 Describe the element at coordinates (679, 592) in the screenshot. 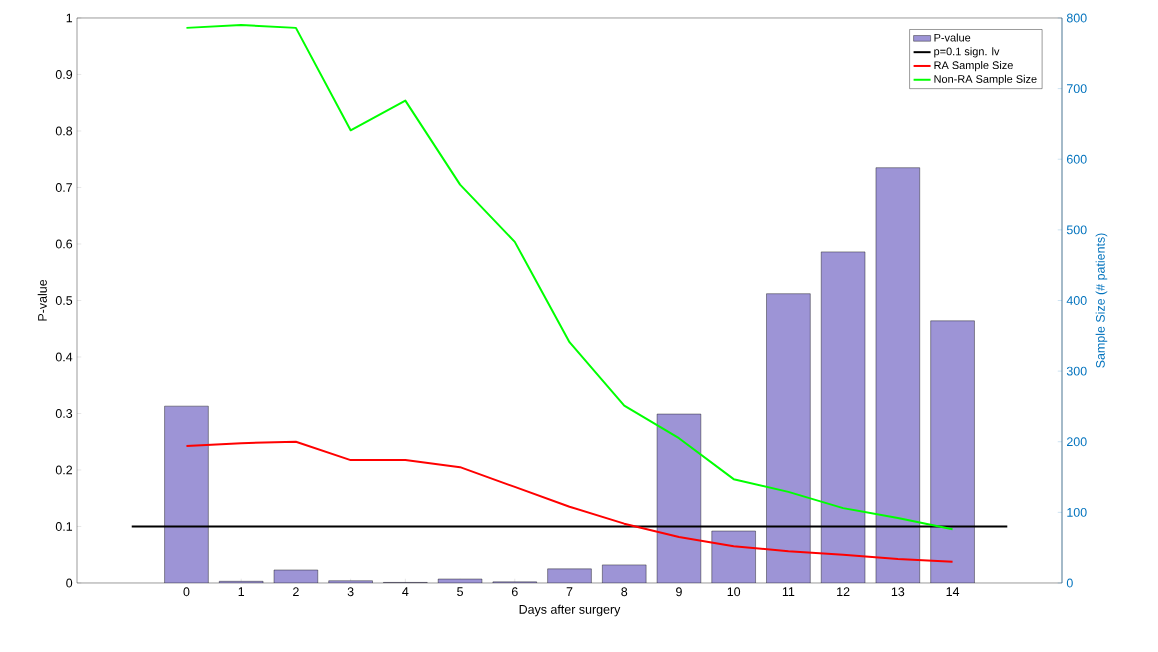

I see `x-tick-label: 9` at that location.